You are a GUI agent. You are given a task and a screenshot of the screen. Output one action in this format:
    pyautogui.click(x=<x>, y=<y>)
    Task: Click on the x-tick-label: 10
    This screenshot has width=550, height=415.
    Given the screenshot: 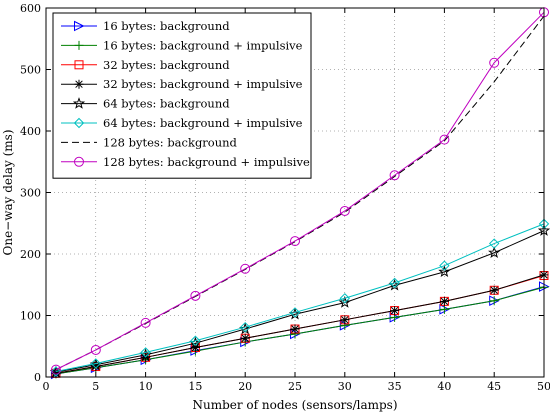 What is the action you would take?
    pyautogui.click(x=146, y=386)
    